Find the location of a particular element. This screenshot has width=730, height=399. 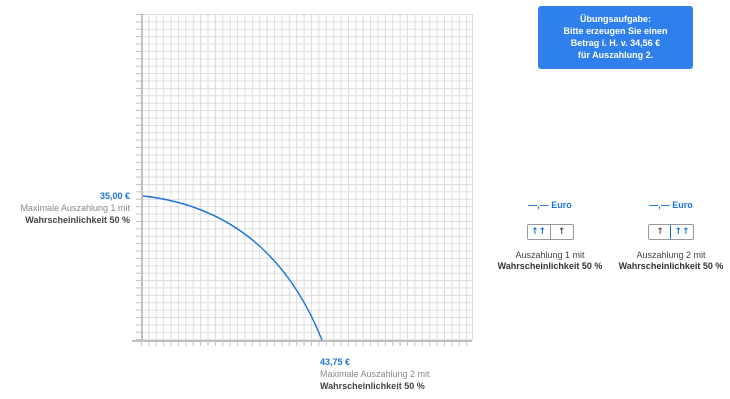

payout-2-up-button: ↑ is located at coordinates (660, 232).